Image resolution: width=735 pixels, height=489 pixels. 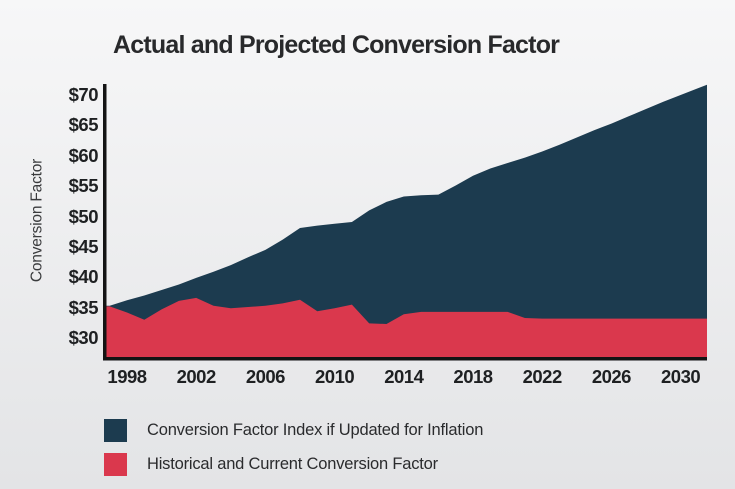 I want to click on x-tick-label: 2022, so click(x=542, y=376).